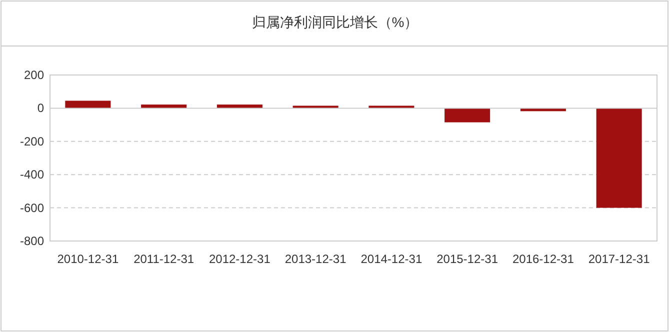 Image resolution: width=670 pixels, height=333 pixels. I want to click on x-tick-label: 2010-12-31, so click(88, 259).